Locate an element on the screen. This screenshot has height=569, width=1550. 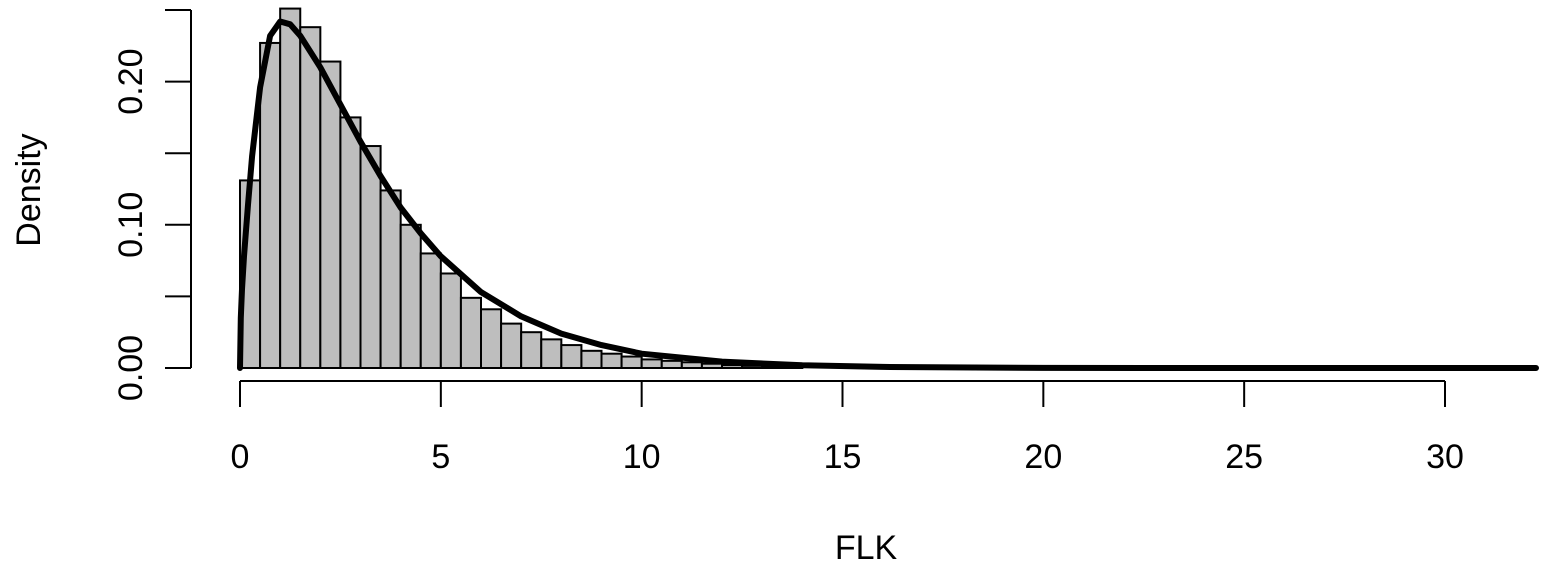
x-axis-title: FLK is located at coordinates (866, 548).